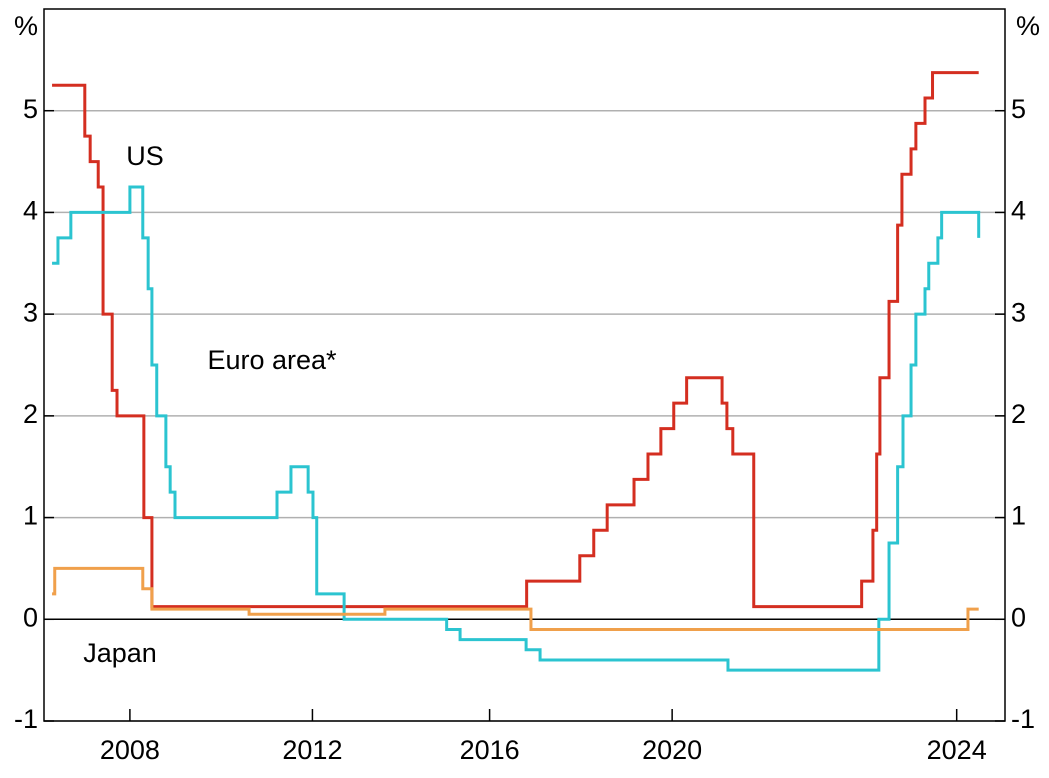 The height and width of the screenshot is (778, 1049). I want to click on y2-tick-label: 0, so click(1018, 617).